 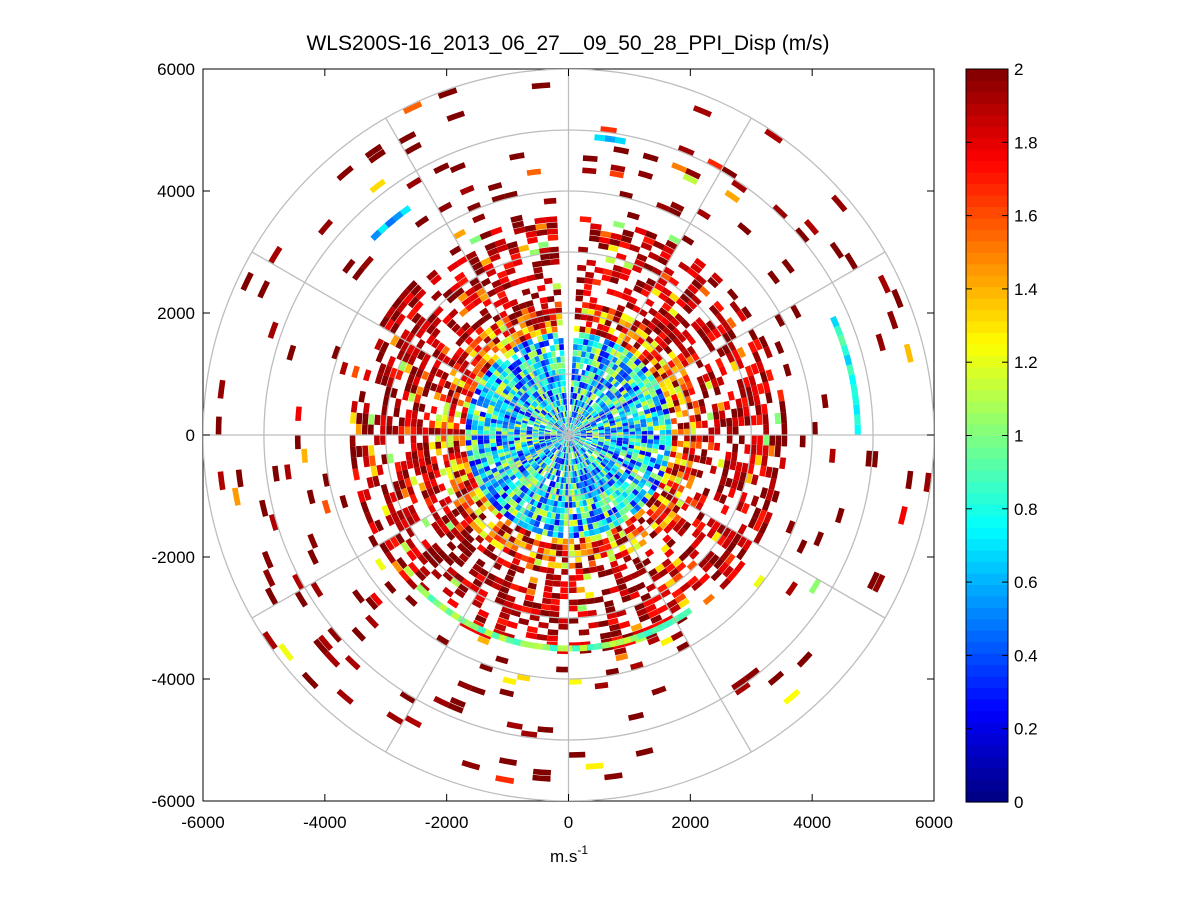 What do you see at coordinates (1026, 362) in the screenshot?
I see `colorbar-tick-label: 1.2` at bounding box center [1026, 362].